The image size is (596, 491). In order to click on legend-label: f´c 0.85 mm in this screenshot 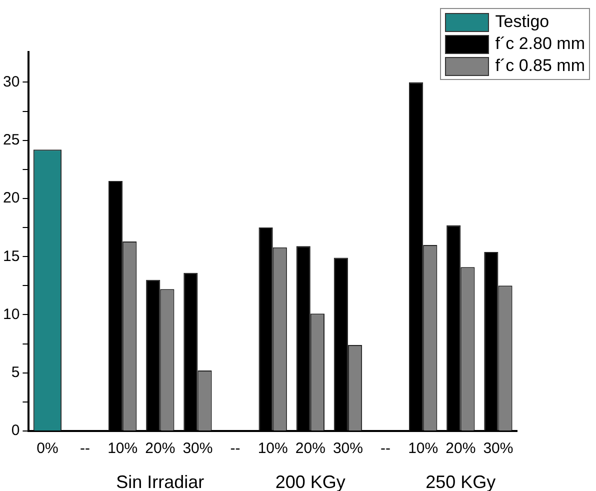, I will do `click(540, 66)`.